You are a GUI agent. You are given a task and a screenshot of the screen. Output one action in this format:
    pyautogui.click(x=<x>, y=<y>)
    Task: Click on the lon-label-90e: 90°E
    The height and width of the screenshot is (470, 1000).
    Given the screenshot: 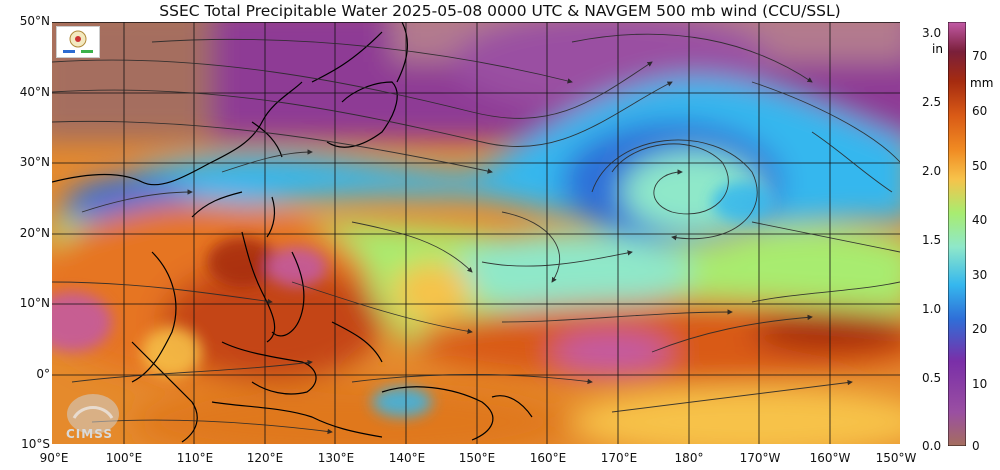 What is the action you would take?
    pyautogui.click(x=54, y=458)
    